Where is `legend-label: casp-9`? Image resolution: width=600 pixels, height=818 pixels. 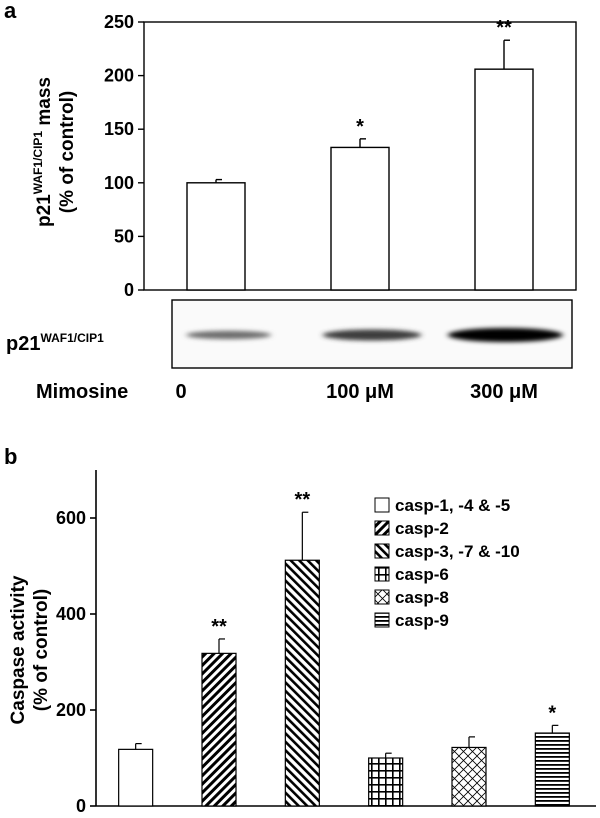 legend-label: casp-9 is located at coordinates (422, 620).